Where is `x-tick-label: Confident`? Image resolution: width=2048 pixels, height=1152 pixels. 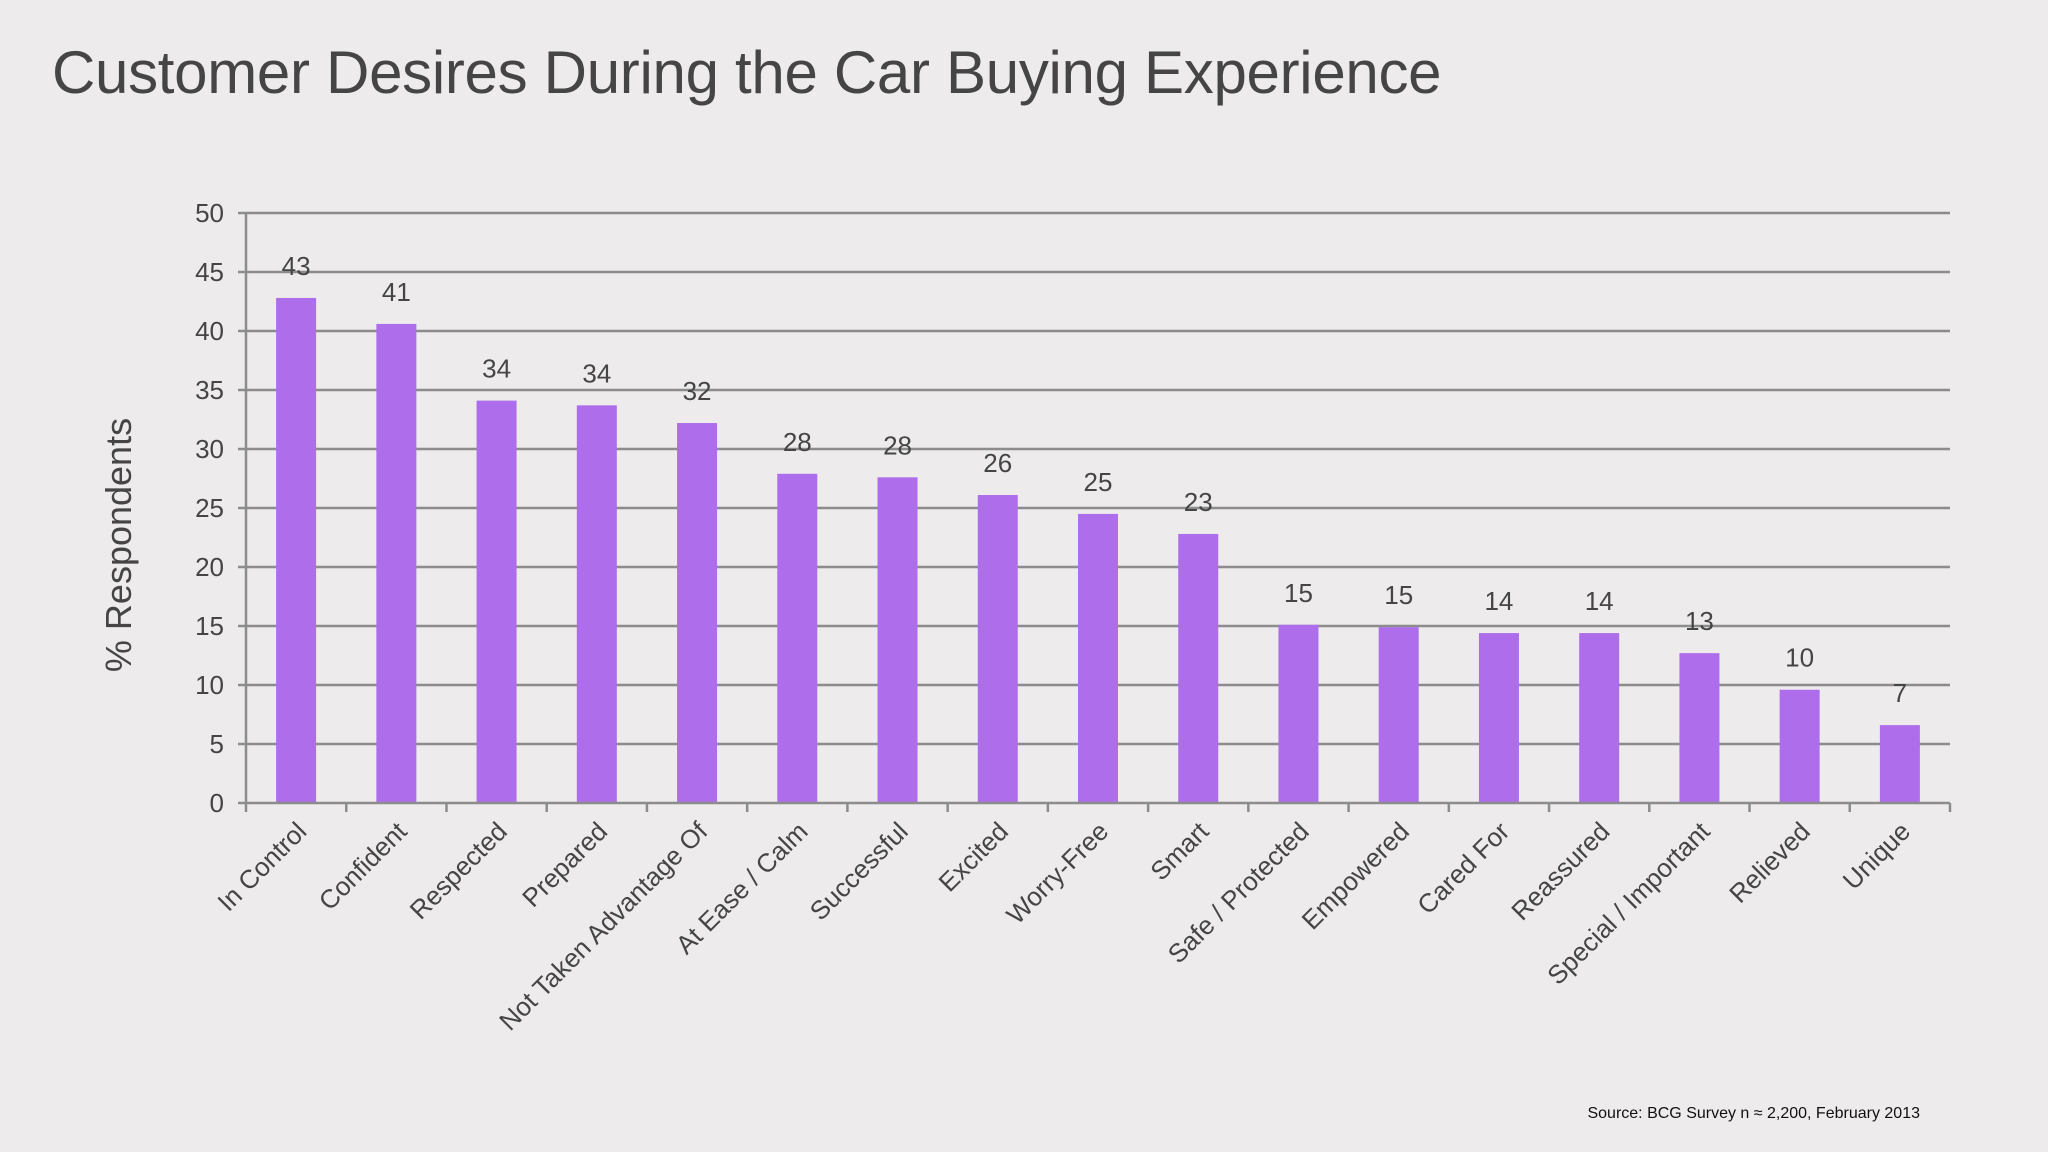 x-tick-label: Confident is located at coordinates (363, 865).